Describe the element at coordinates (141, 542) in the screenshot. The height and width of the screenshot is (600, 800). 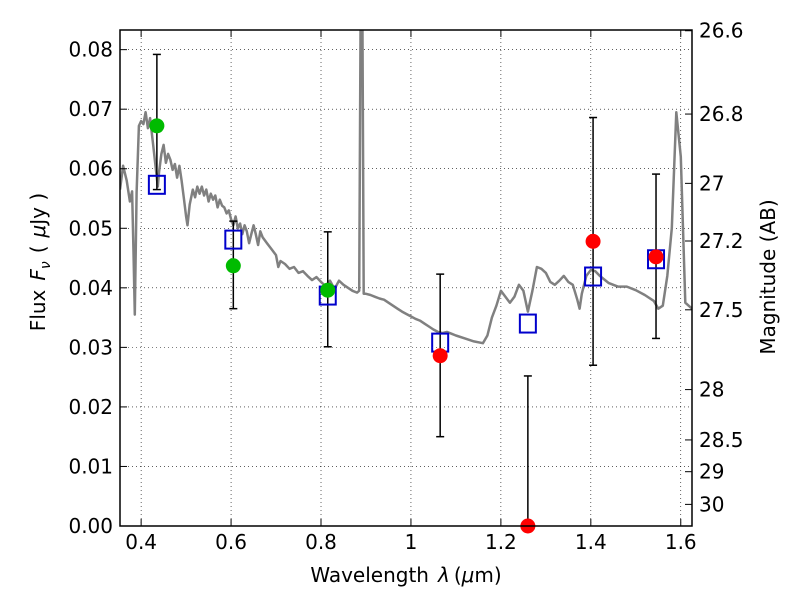
I see `x-tick-label: 0.4` at that location.